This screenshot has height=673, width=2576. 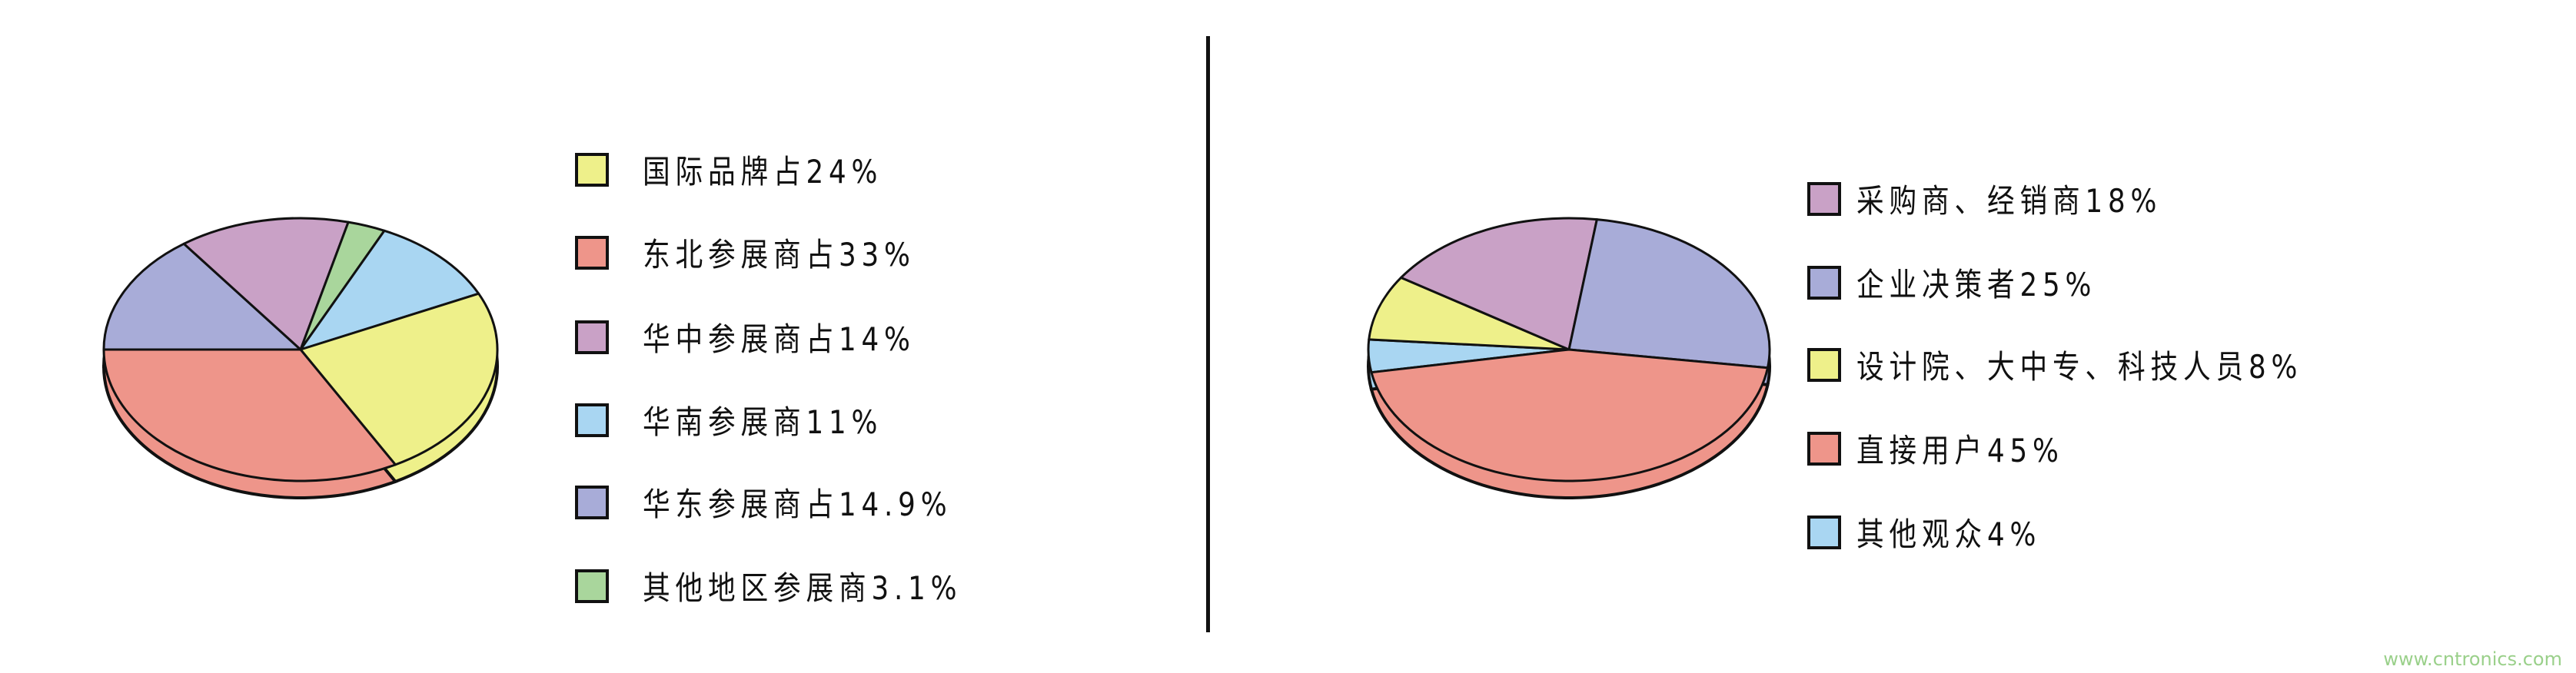 I want to click on legend-item: 国际品牌占24%, so click(x=750, y=170).